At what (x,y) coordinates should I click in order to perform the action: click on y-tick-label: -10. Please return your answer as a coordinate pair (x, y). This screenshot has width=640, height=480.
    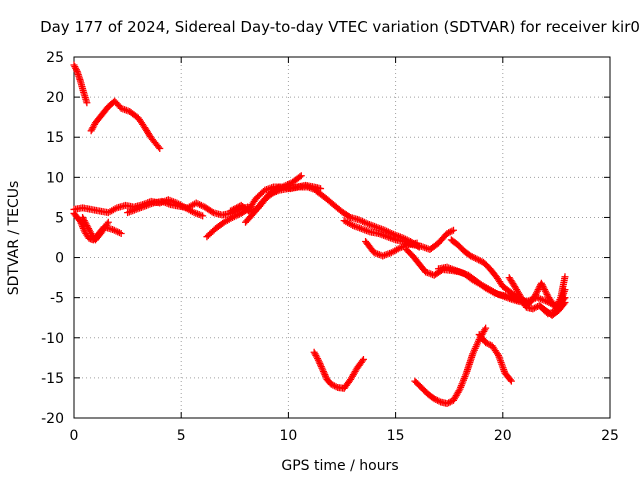
    Looking at the image, I should click on (52, 339).